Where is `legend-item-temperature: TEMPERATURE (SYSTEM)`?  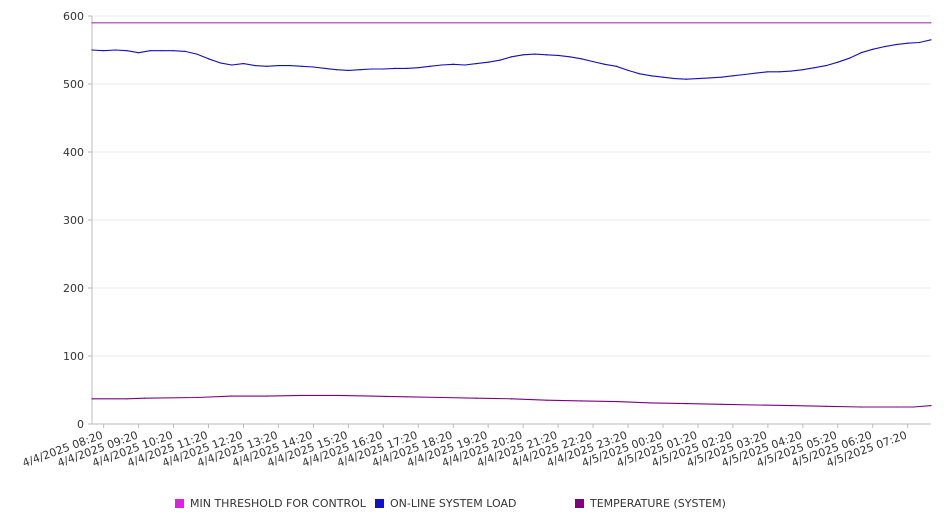 legend-item-temperature: TEMPERATURE (SYSTEM) is located at coordinates (650, 503).